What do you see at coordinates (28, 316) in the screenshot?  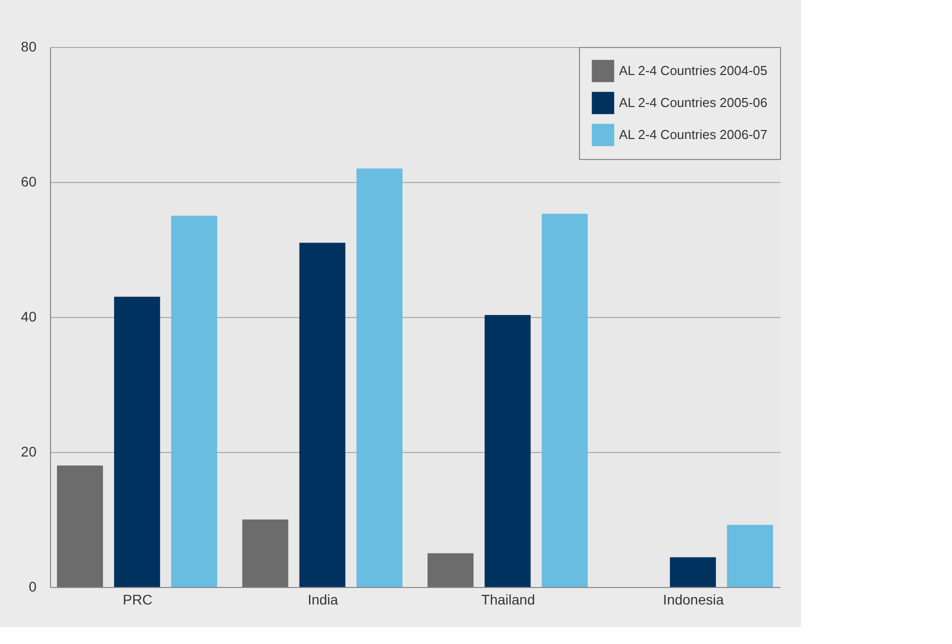 I see `y-tick-label: 40` at bounding box center [28, 316].